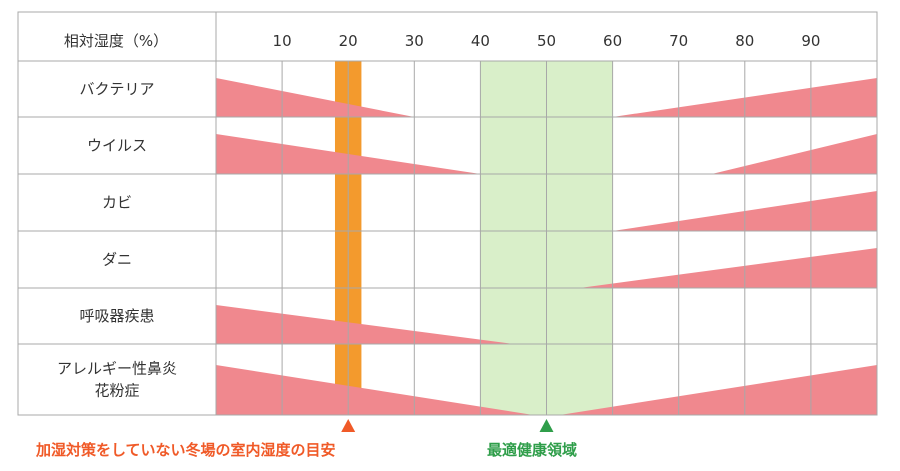 This screenshot has width=900, height=471. I want to click on x-tick-label: 20, so click(348, 41).